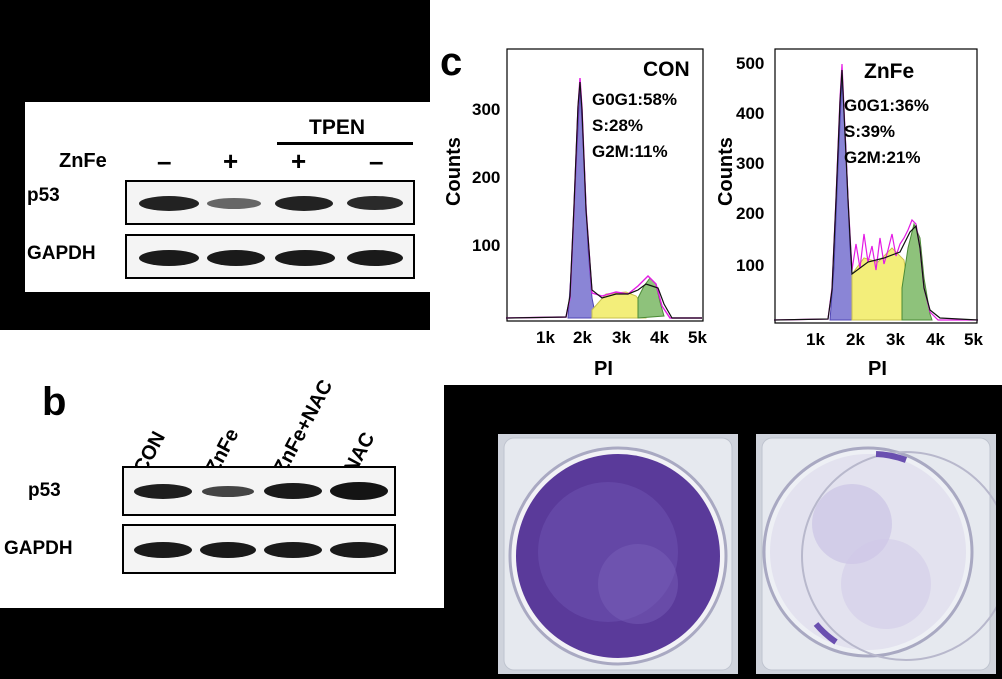 The width and height of the screenshot is (1002, 679). What do you see at coordinates (876, 186) in the screenshot?
I see `histogram-znfe-plot` at bounding box center [876, 186].